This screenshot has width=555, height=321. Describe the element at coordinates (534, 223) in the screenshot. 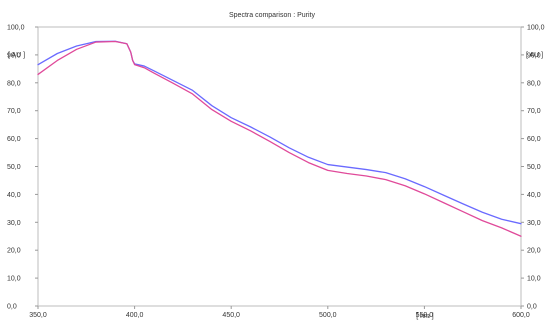

I see `y-tick-label-right: 30,0` at that location.